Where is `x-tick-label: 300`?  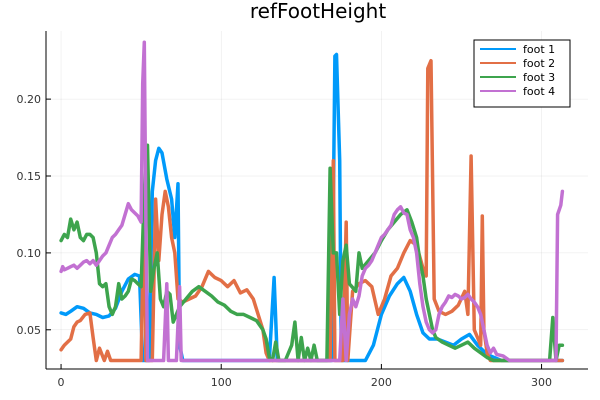 x-tick-label: 300 is located at coordinates (541, 382).